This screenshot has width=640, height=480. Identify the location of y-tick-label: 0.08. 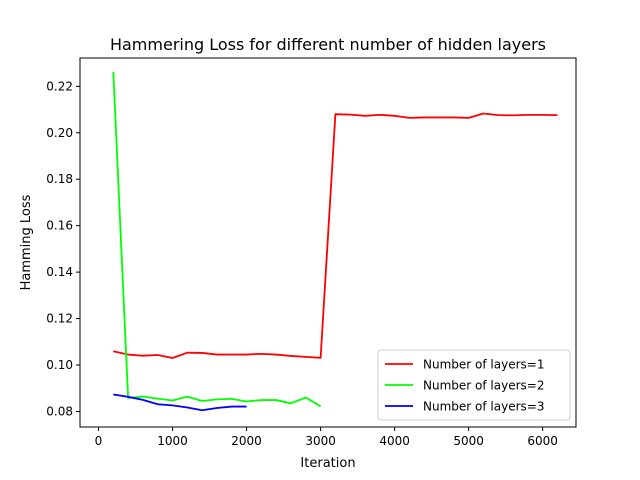
(59, 411).